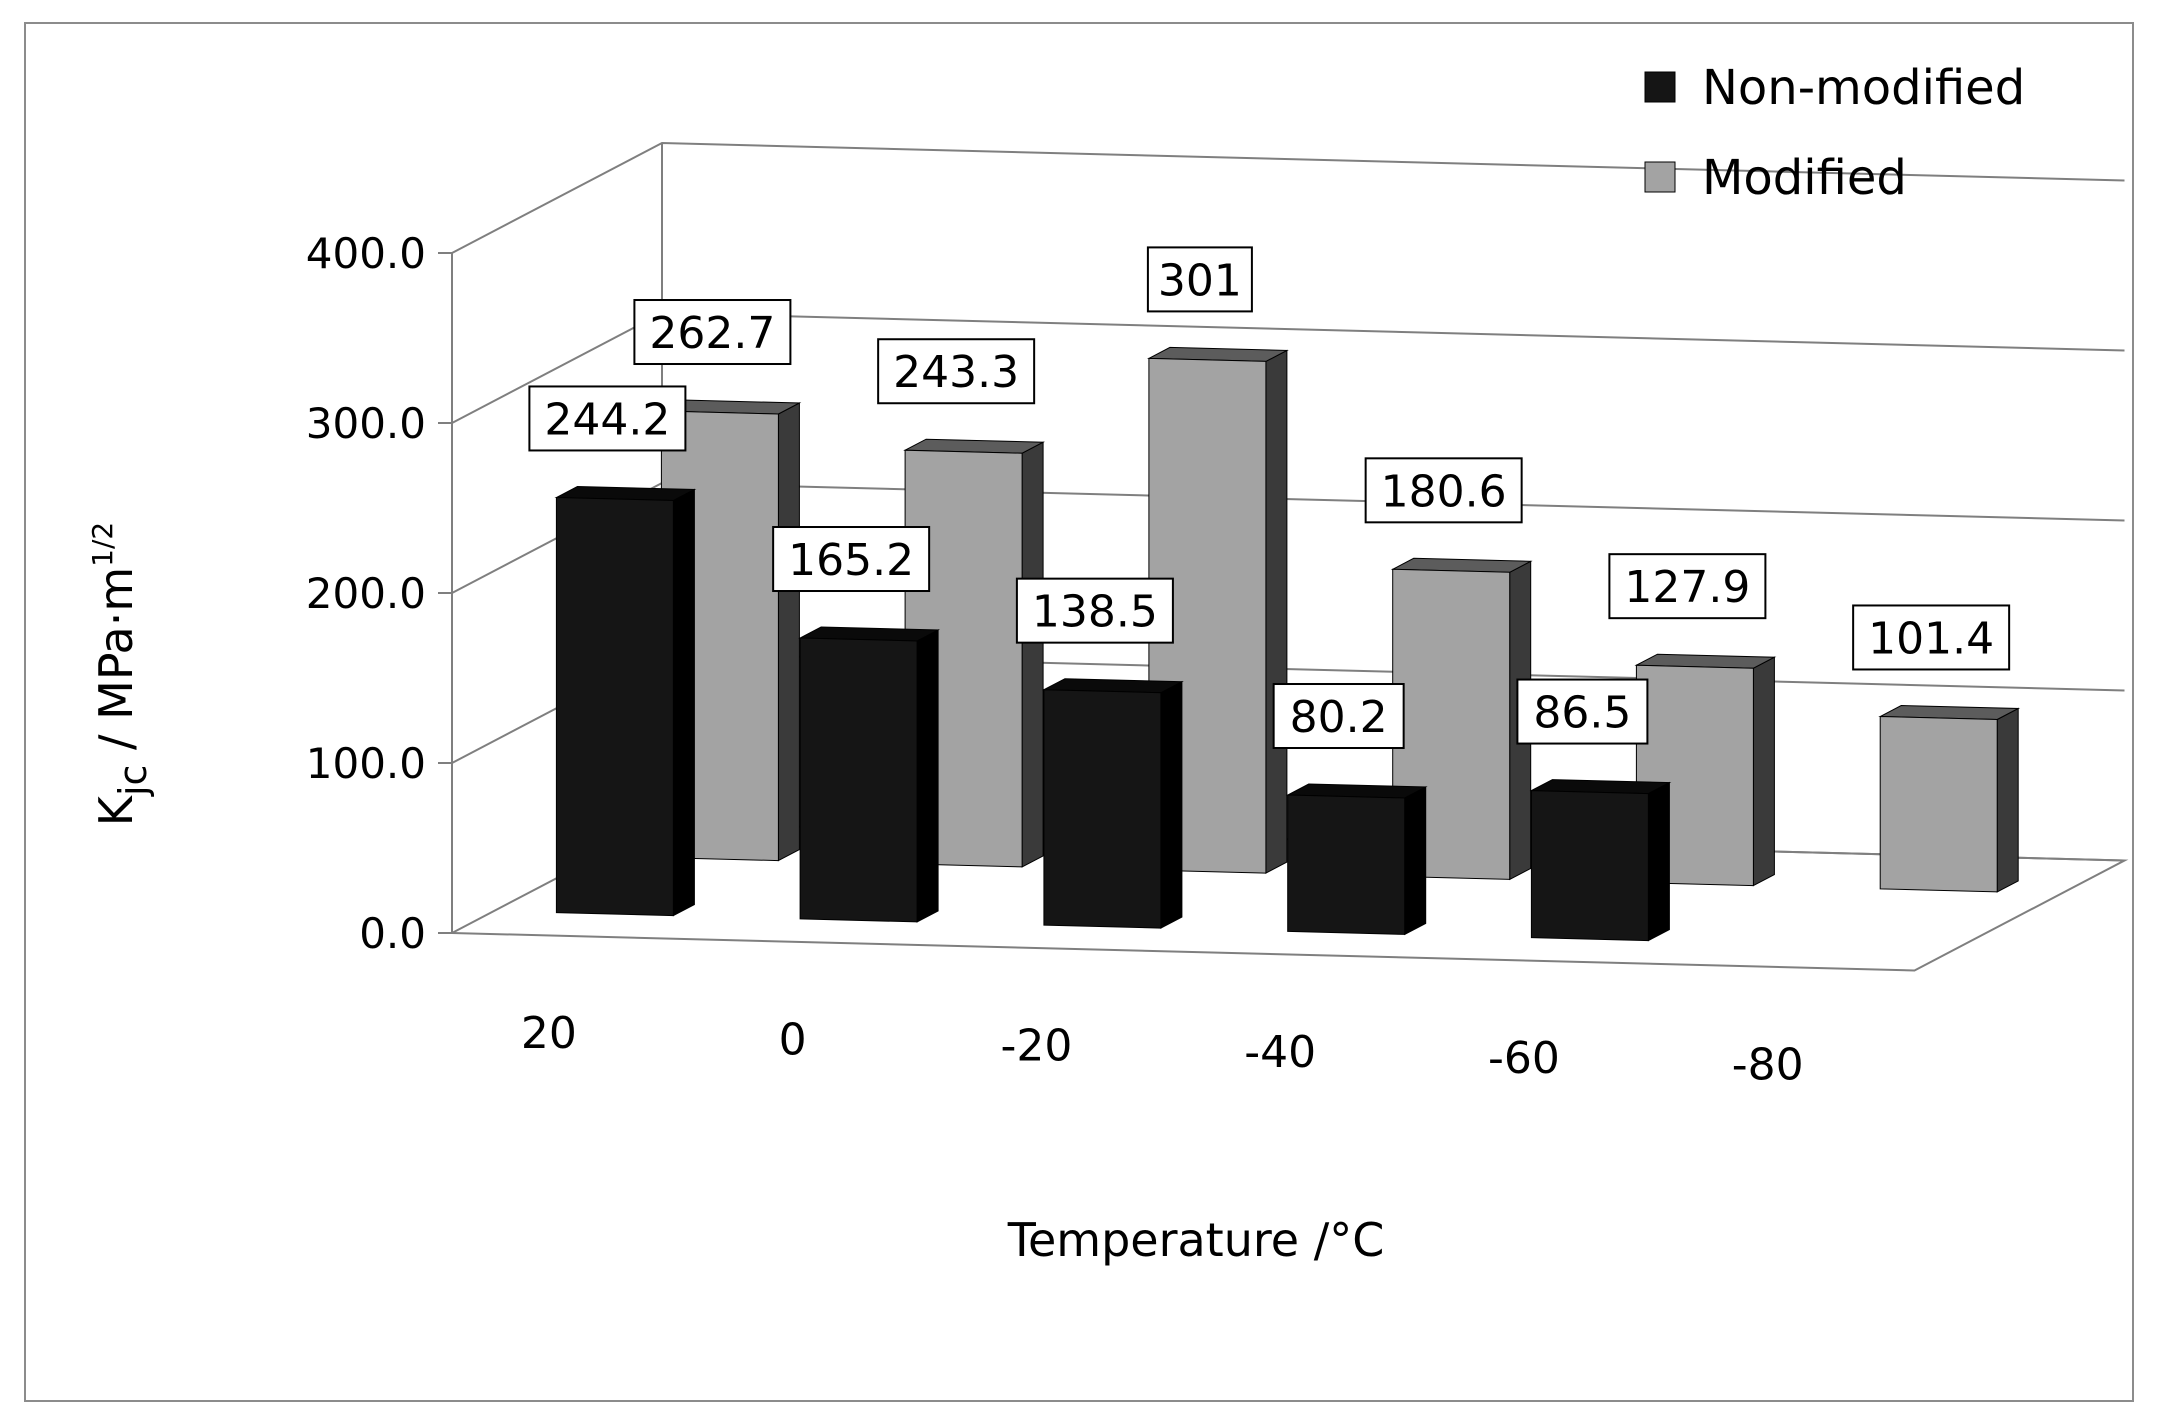 The image size is (2160, 1422). What do you see at coordinates (1804, 178) in the screenshot?
I see `legend-label: Modified` at bounding box center [1804, 178].